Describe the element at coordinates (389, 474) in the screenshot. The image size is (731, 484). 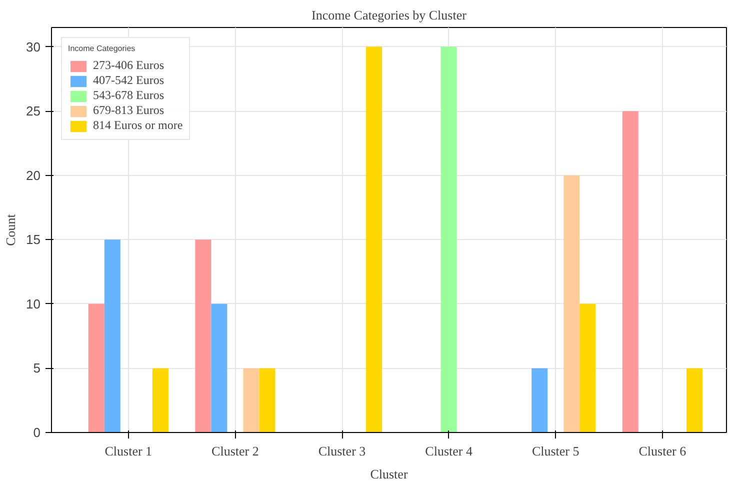
I see `x-axis-title: Cluster` at that location.